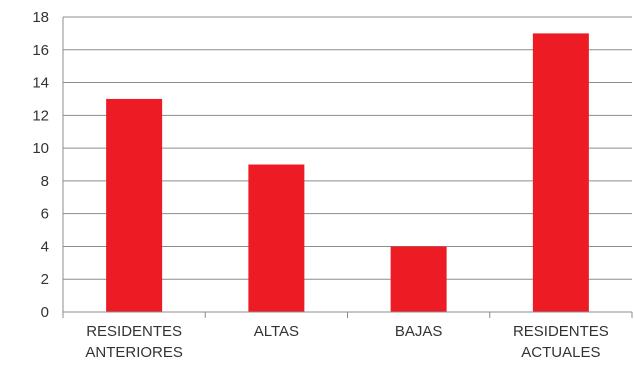  Describe the element at coordinates (419, 331) in the screenshot. I see `x-tick-label: BAJAS` at that location.